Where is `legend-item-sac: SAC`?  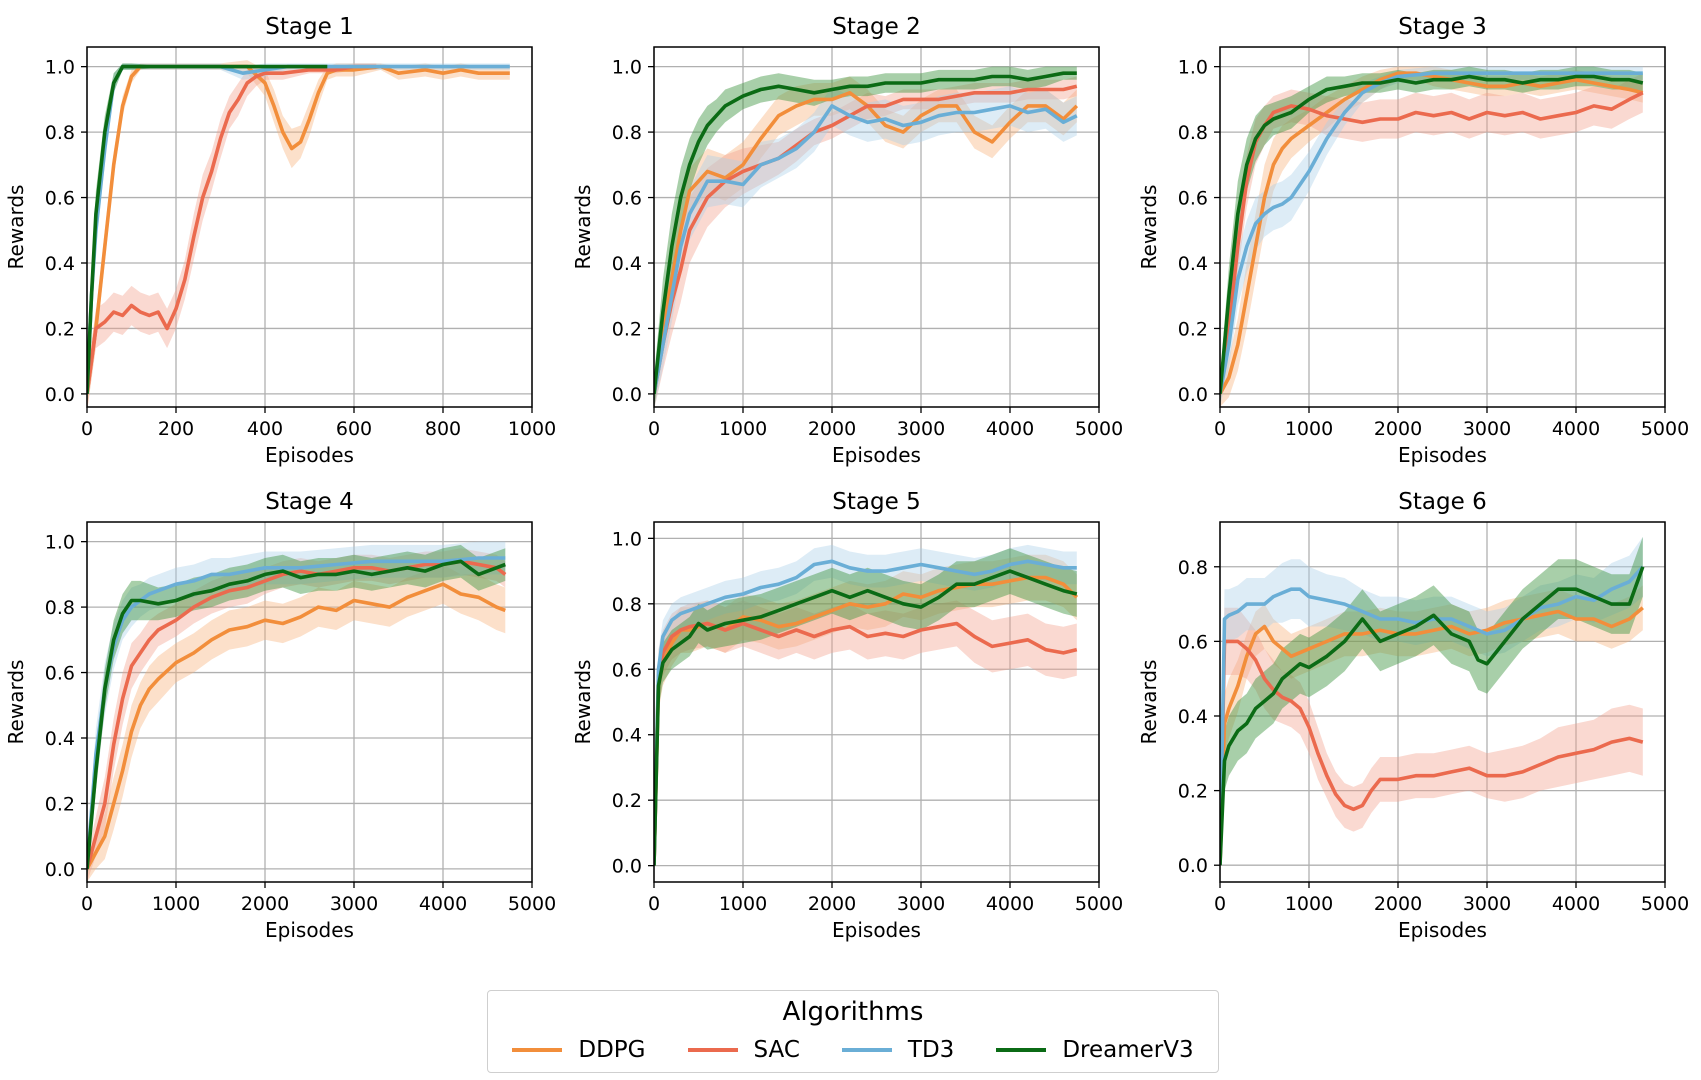
legend-item-sac: SAC is located at coordinates (743, 1050).